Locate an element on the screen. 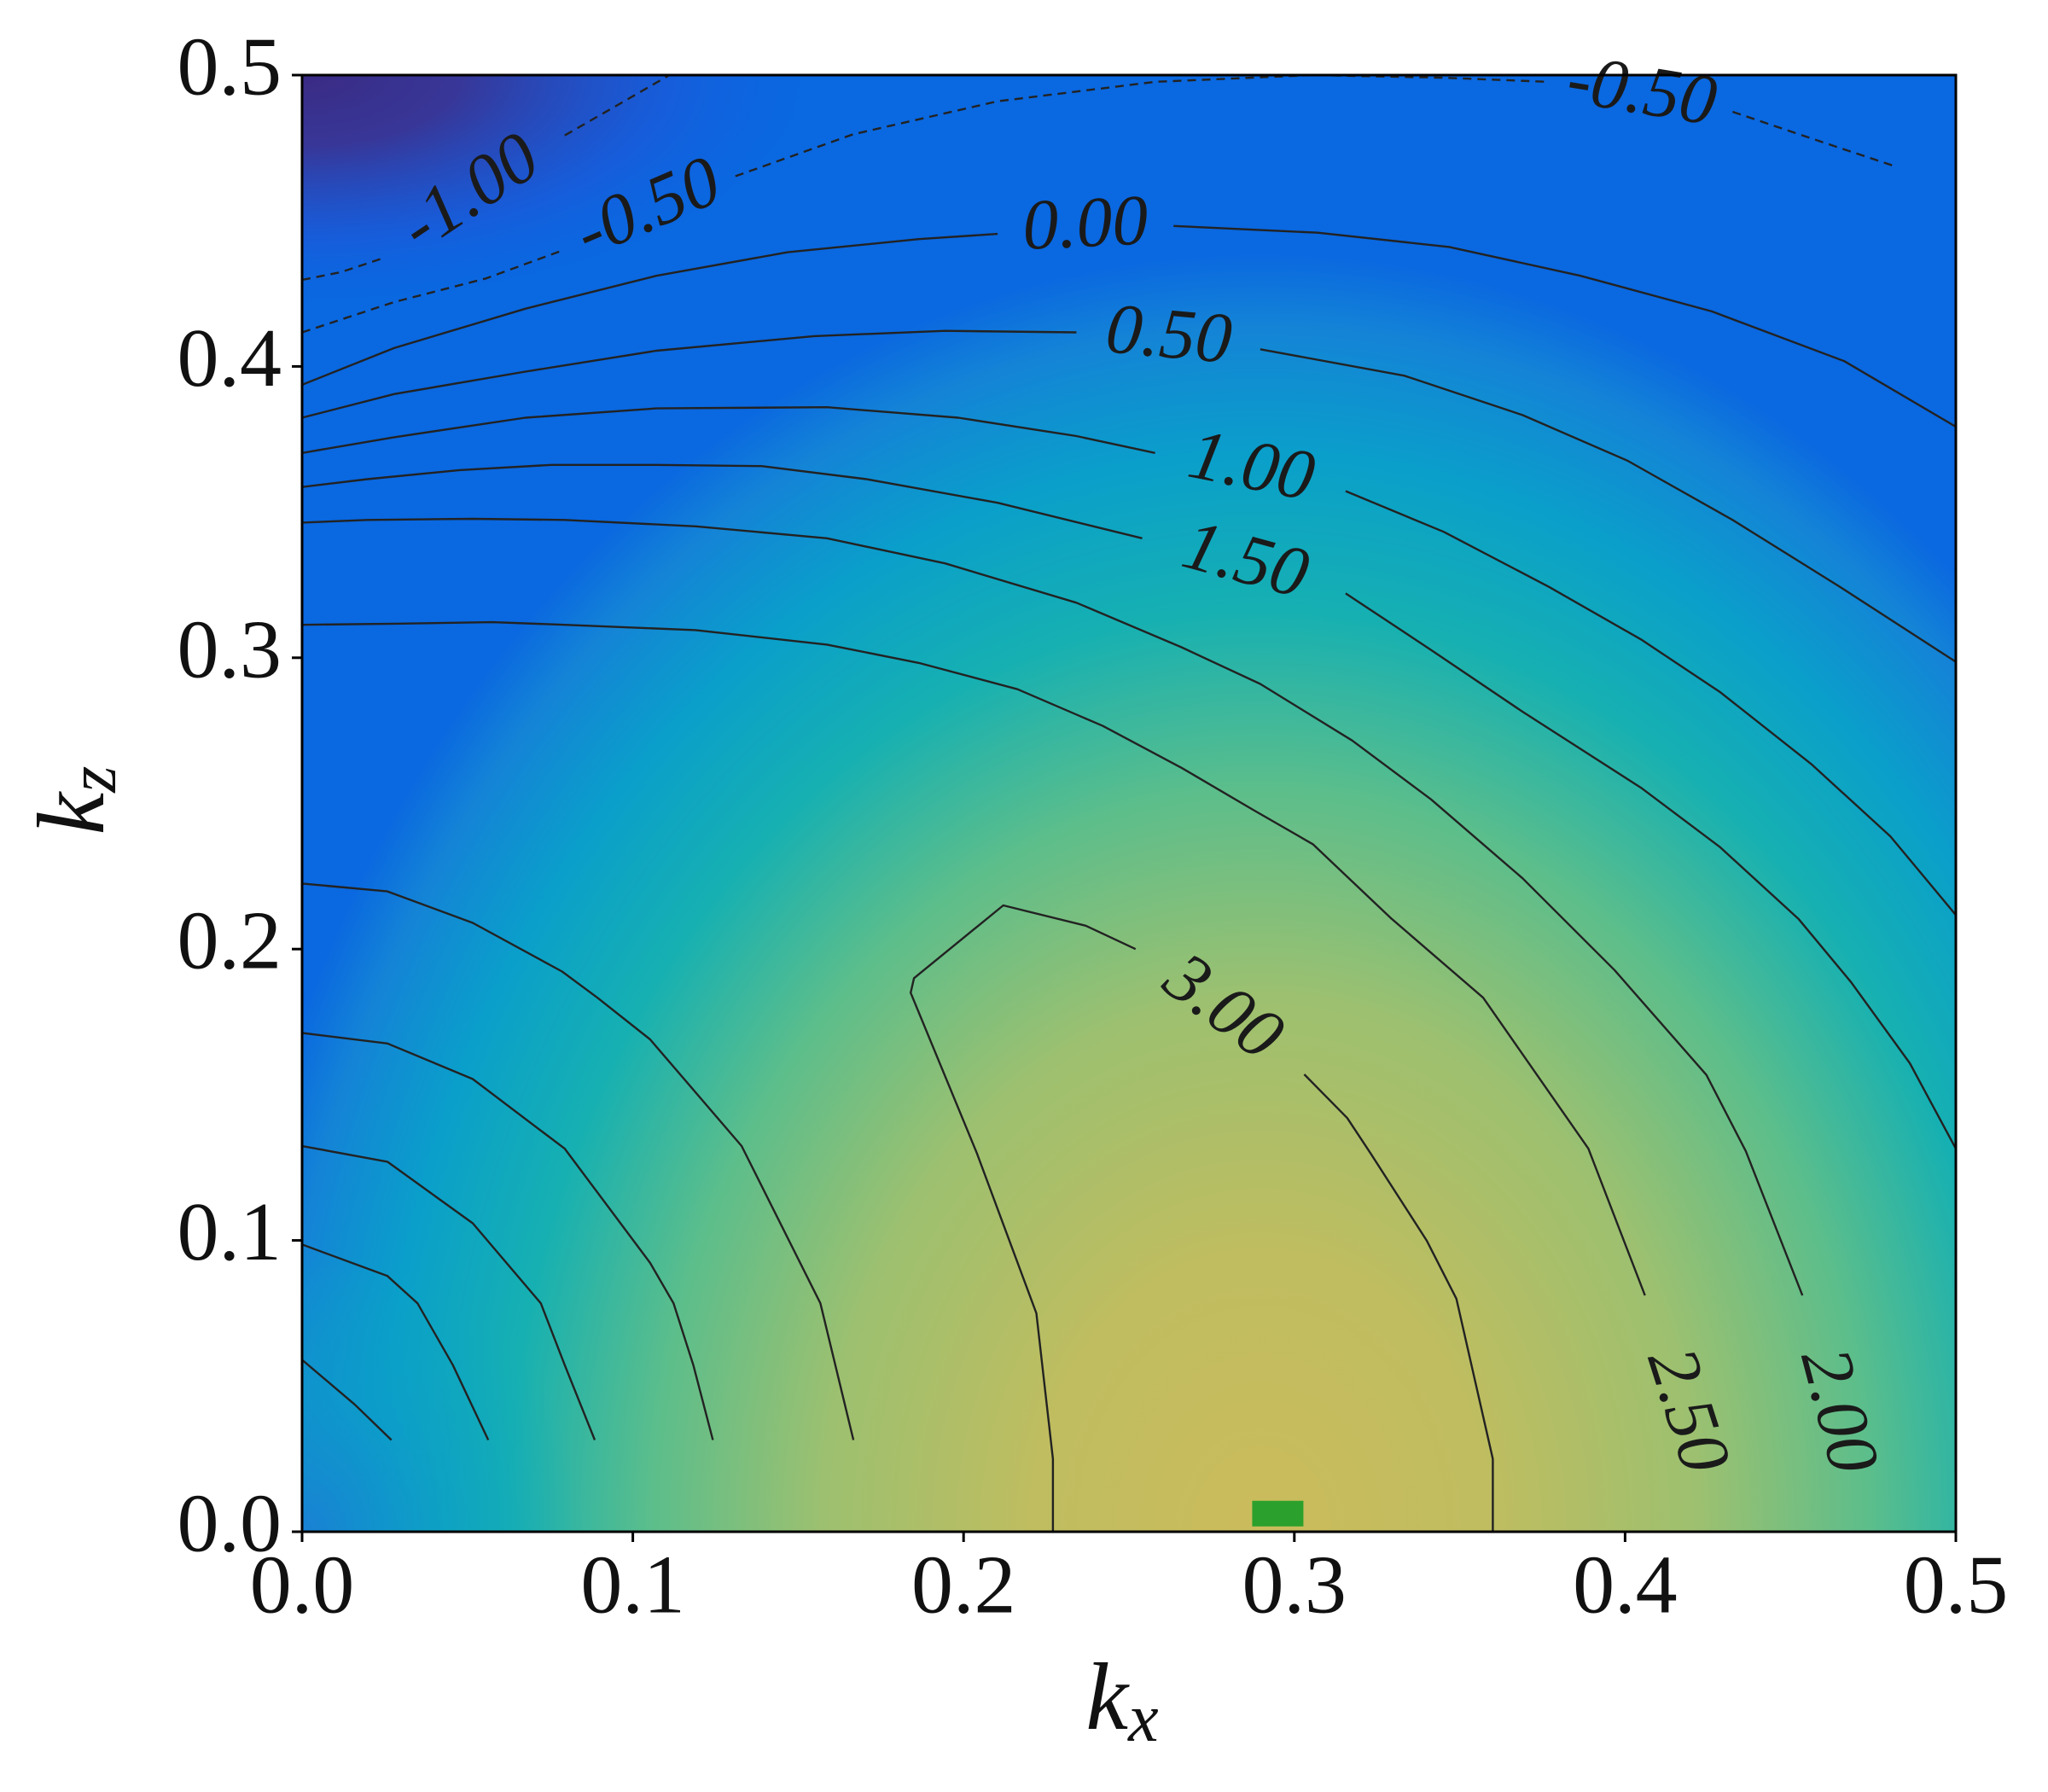  y-axis-label-base: k is located at coordinates (72, 812).